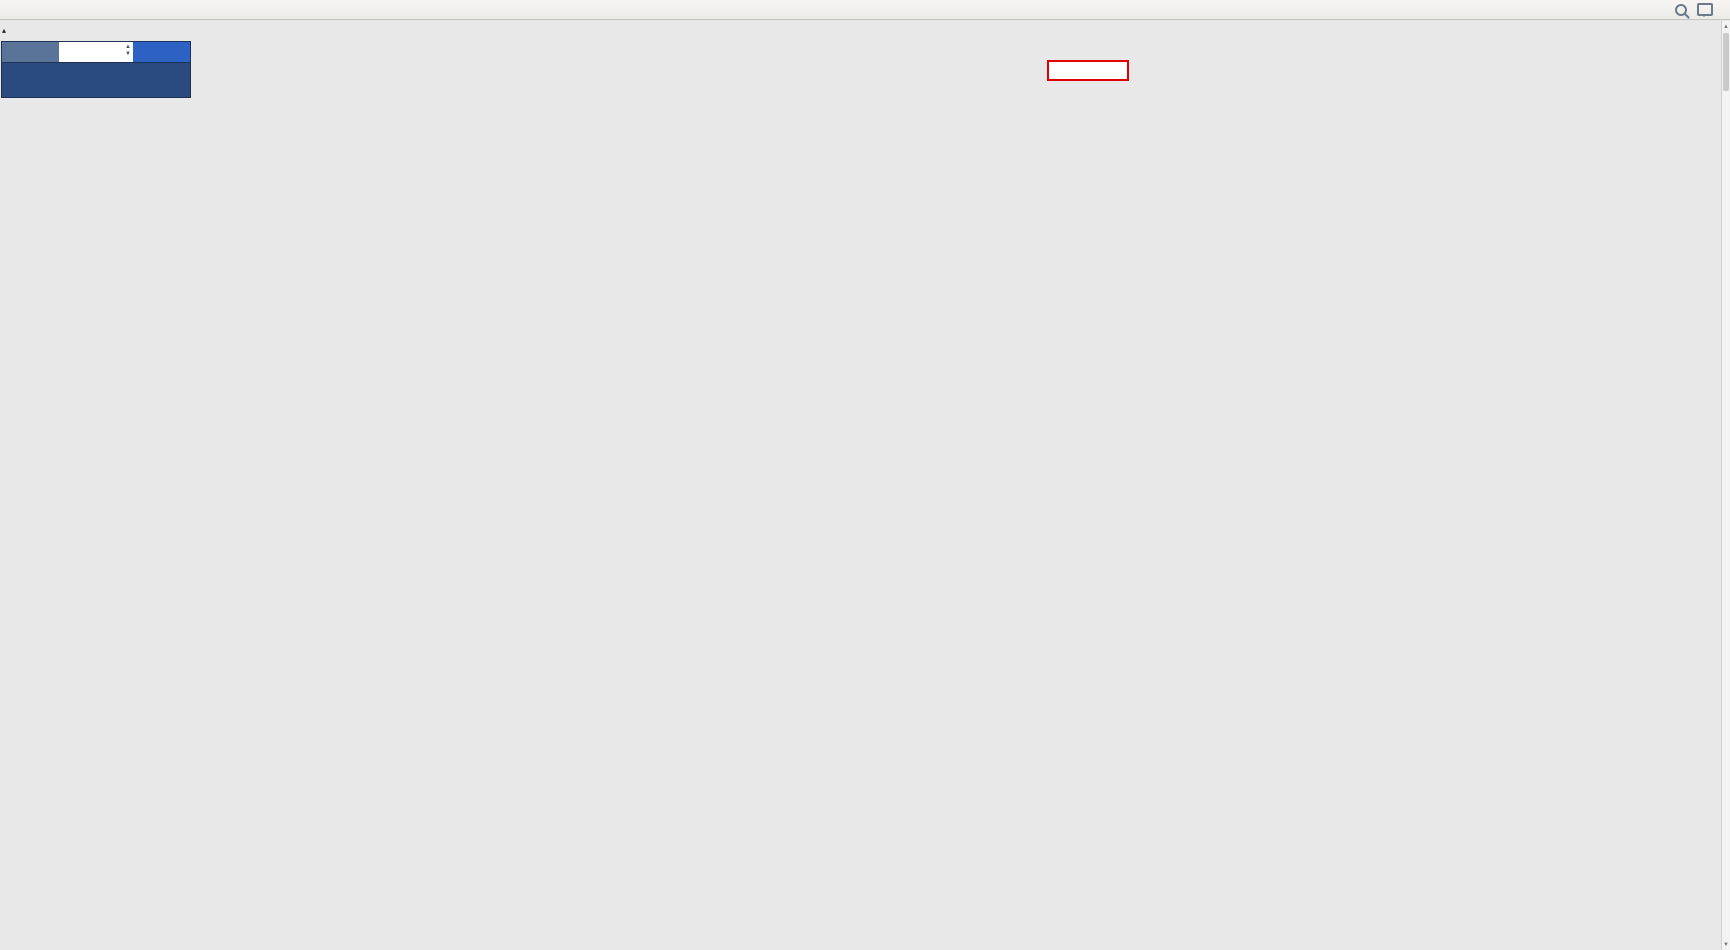 This screenshot has width=1730, height=950. What do you see at coordinates (182, 70) in the screenshot?
I see `buy-price` at bounding box center [182, 70].